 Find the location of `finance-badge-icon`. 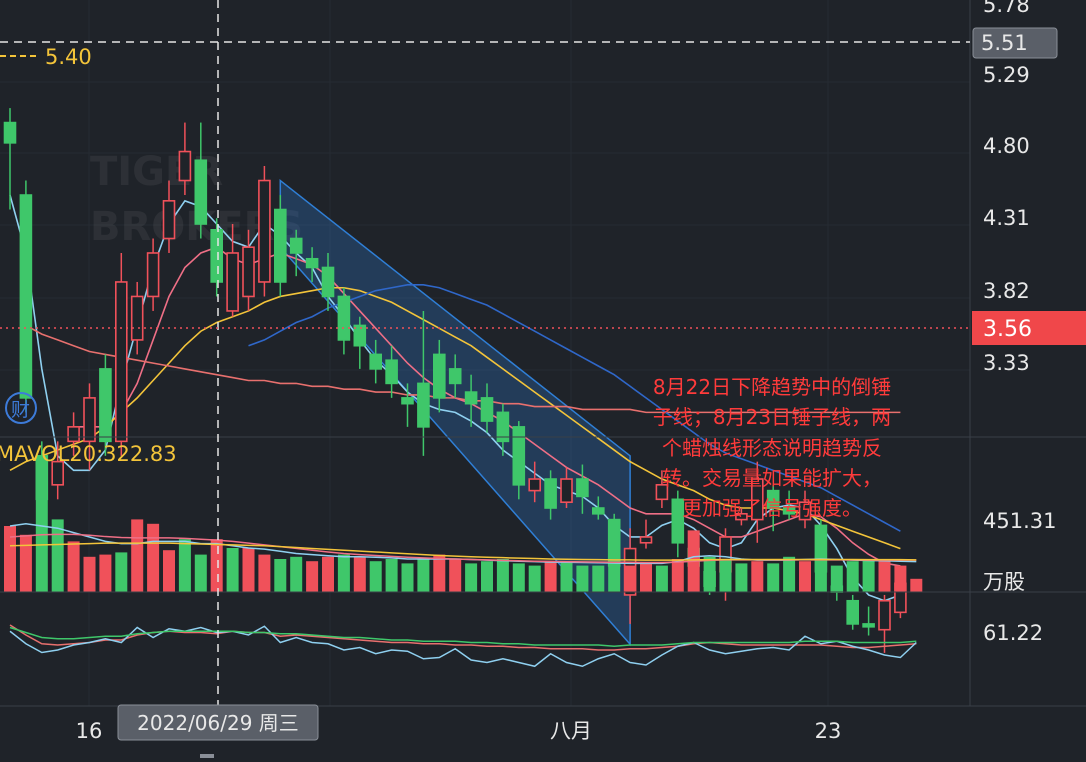

finance-badge-icon is located at coordinates (21, 408).